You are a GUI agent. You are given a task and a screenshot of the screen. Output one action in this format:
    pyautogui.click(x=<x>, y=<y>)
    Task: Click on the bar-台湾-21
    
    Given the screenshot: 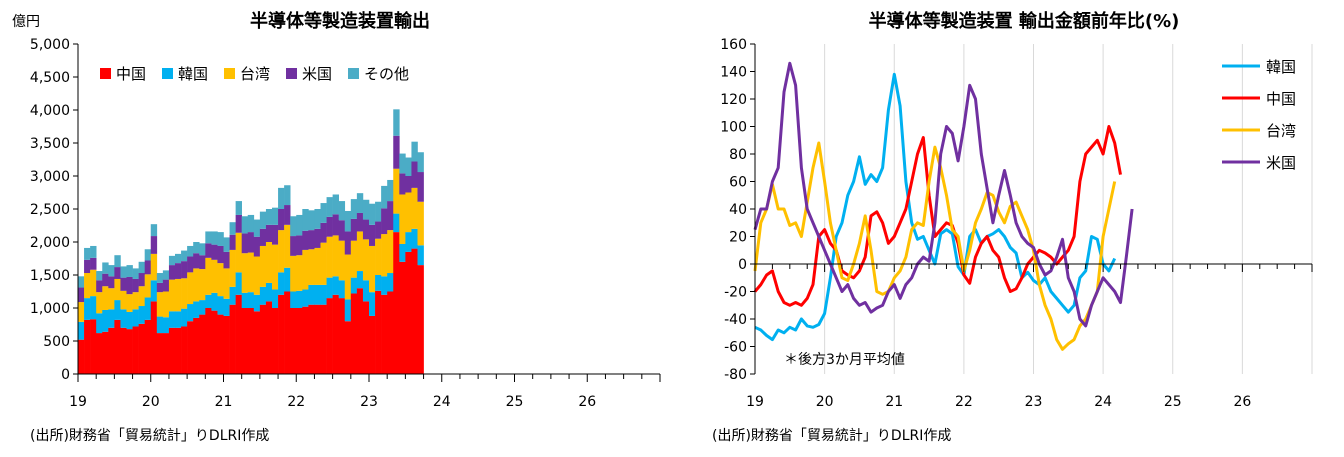 What is the action you would take?
    pyautogui.click(x=208, y=276)
    